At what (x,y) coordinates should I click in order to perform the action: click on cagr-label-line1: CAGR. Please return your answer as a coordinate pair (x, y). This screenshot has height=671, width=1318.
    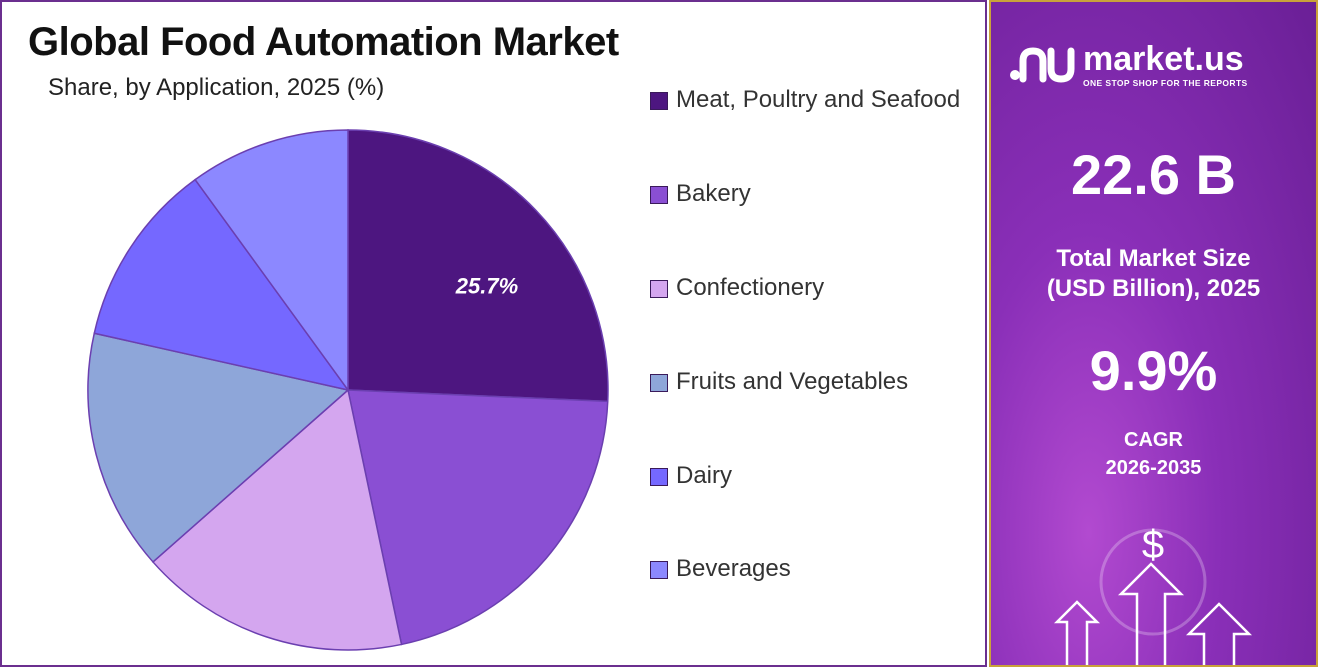
    Looking at the image, I should click on (1153, 440).